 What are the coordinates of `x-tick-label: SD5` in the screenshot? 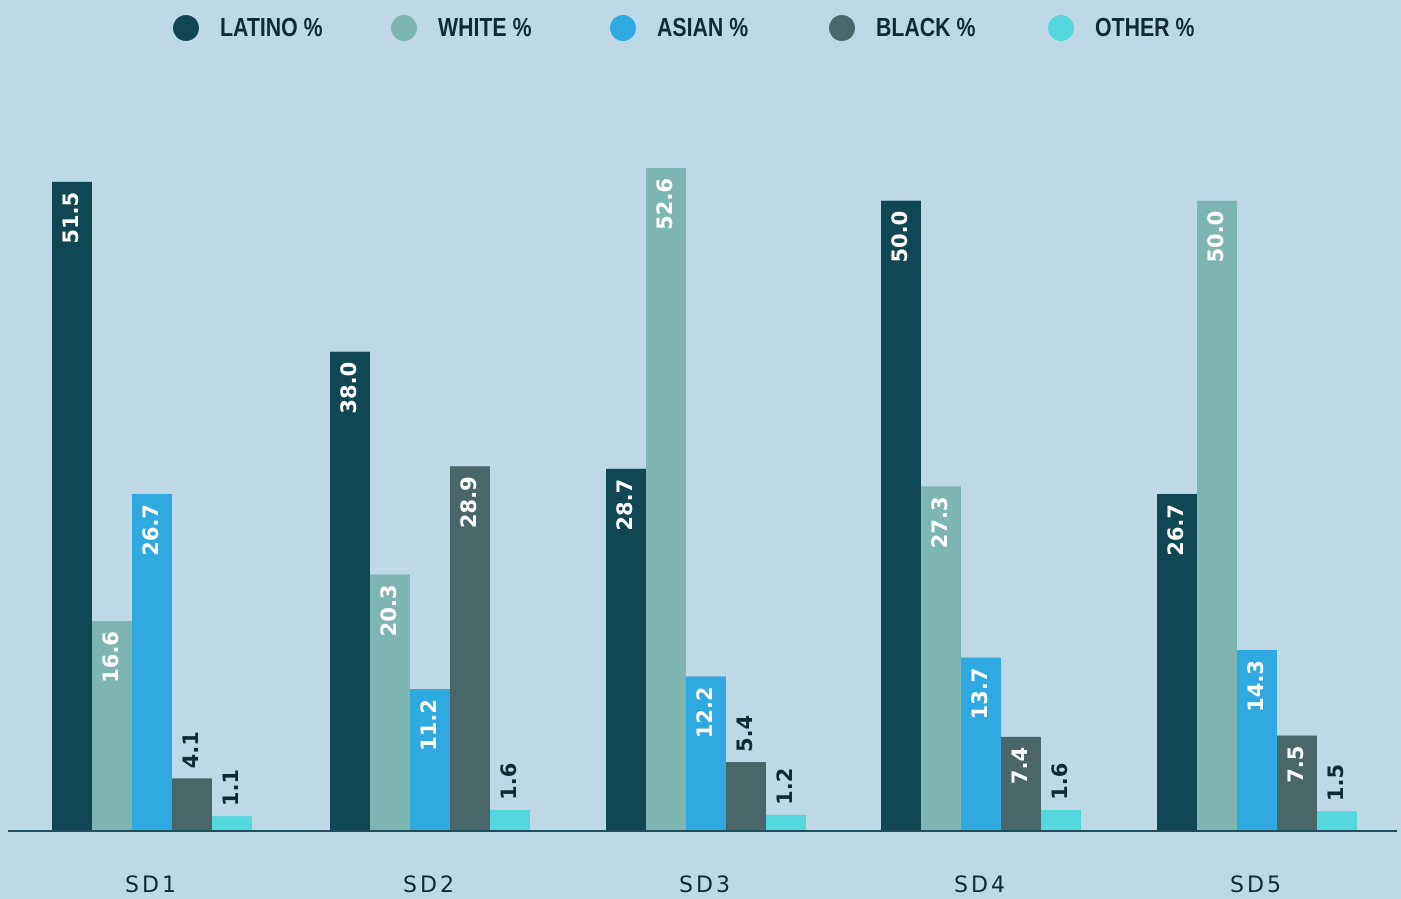 It's located at (1257, 885).